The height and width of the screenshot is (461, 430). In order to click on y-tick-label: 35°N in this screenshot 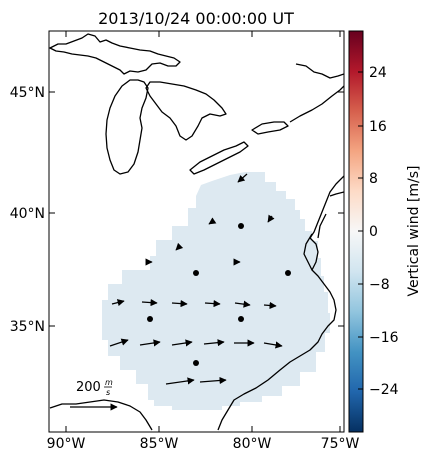, I will do `click(27, 327)`.